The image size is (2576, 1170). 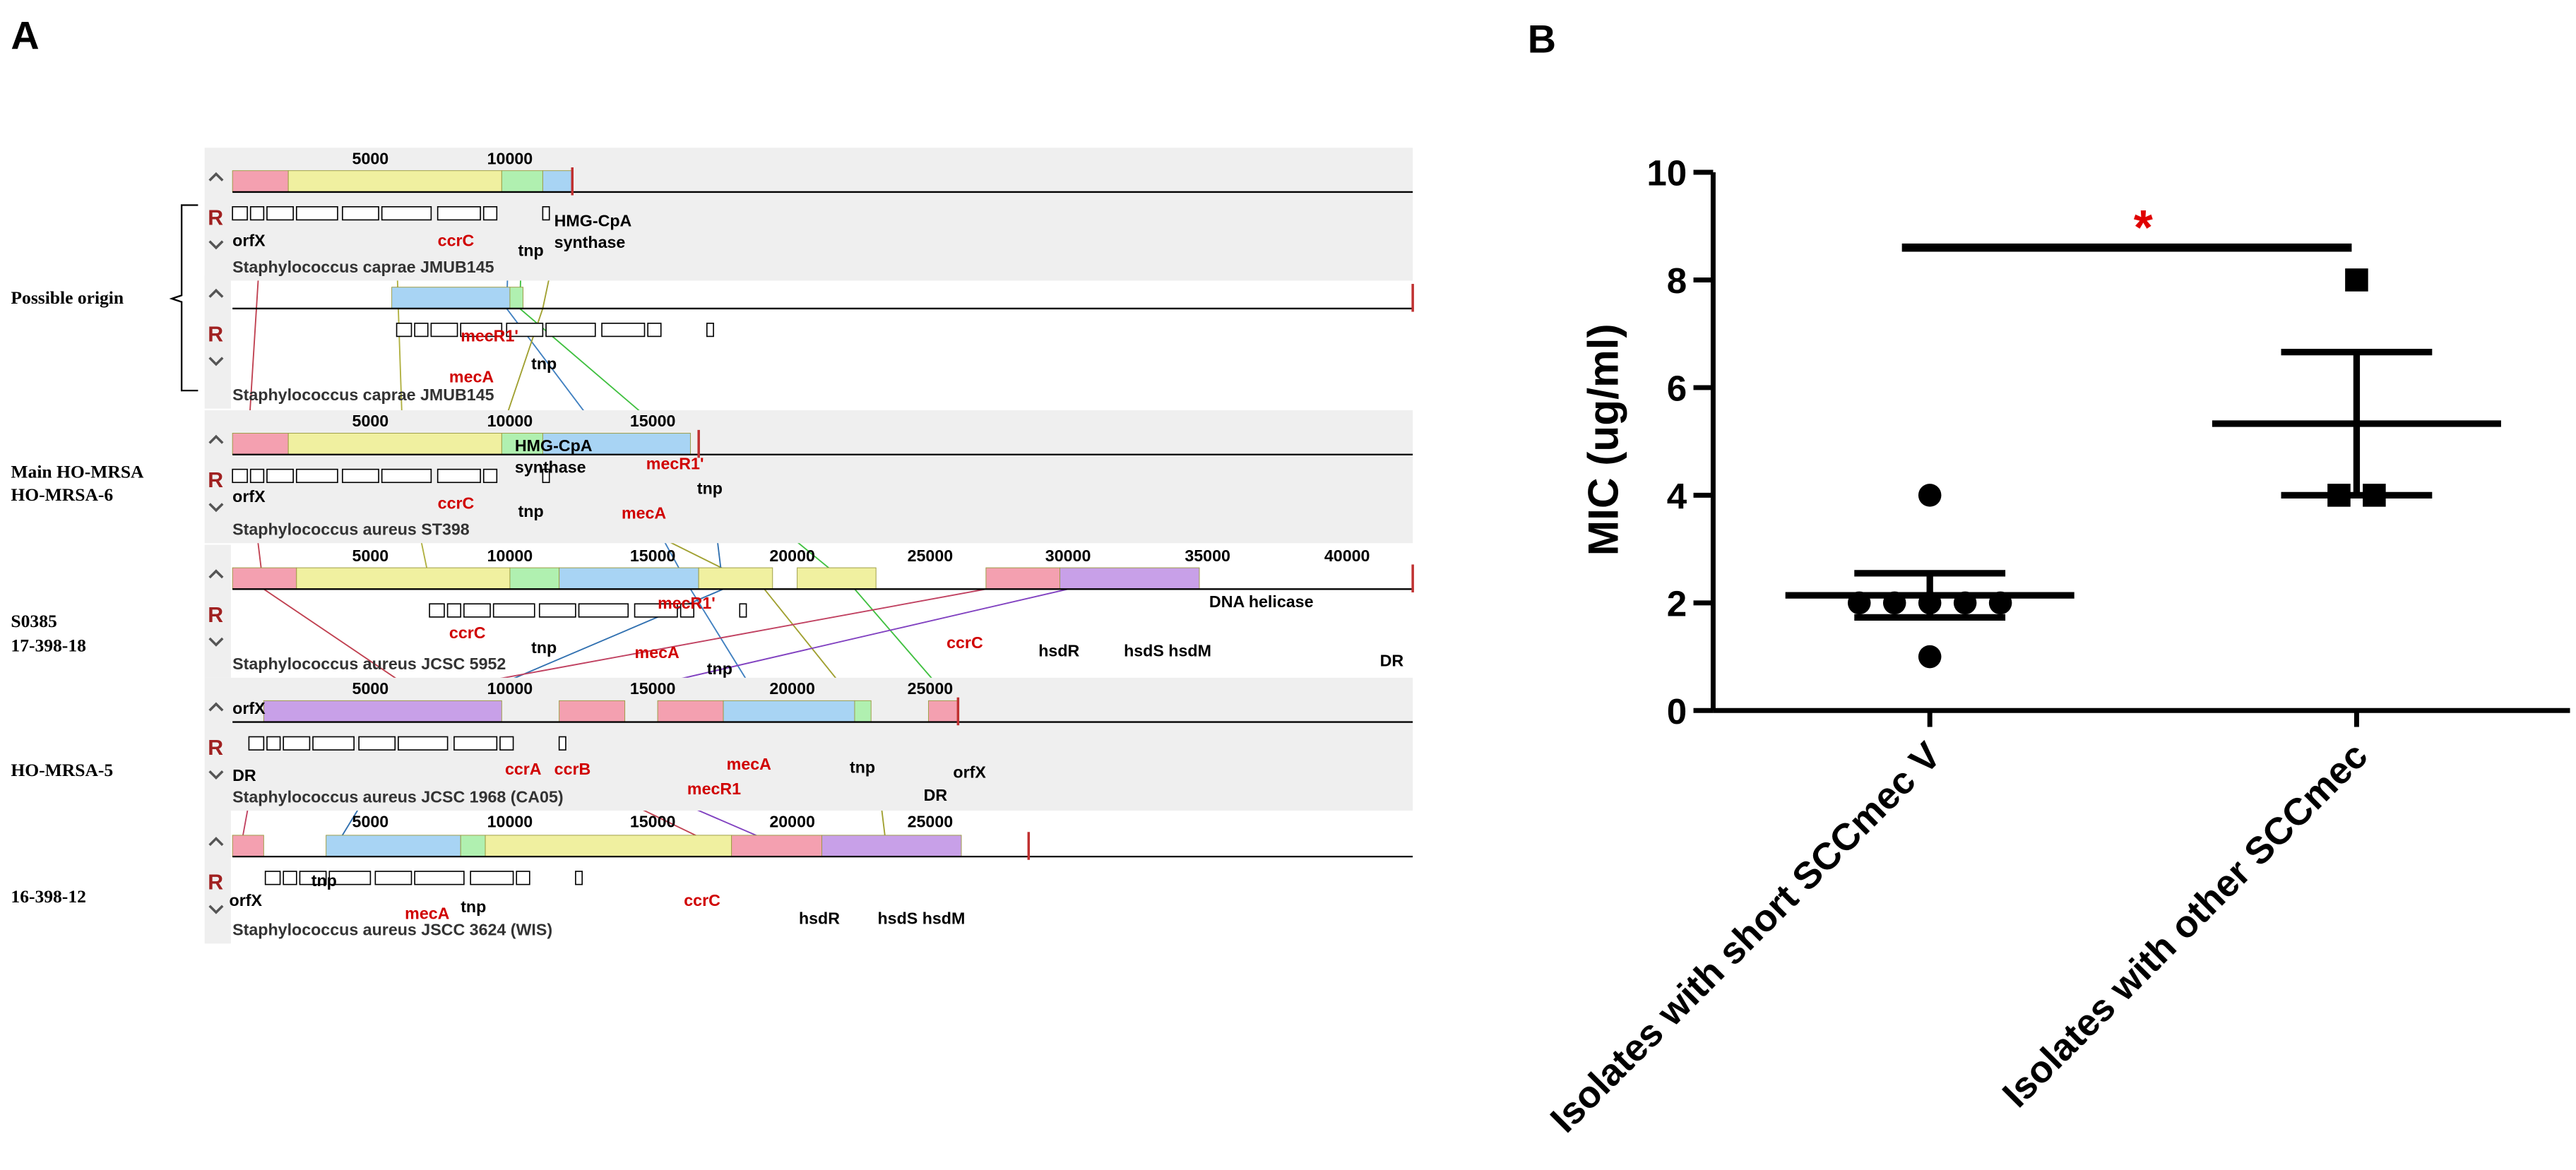 I want to click on y-tick-label: 2, so click(x=1677, y=603).